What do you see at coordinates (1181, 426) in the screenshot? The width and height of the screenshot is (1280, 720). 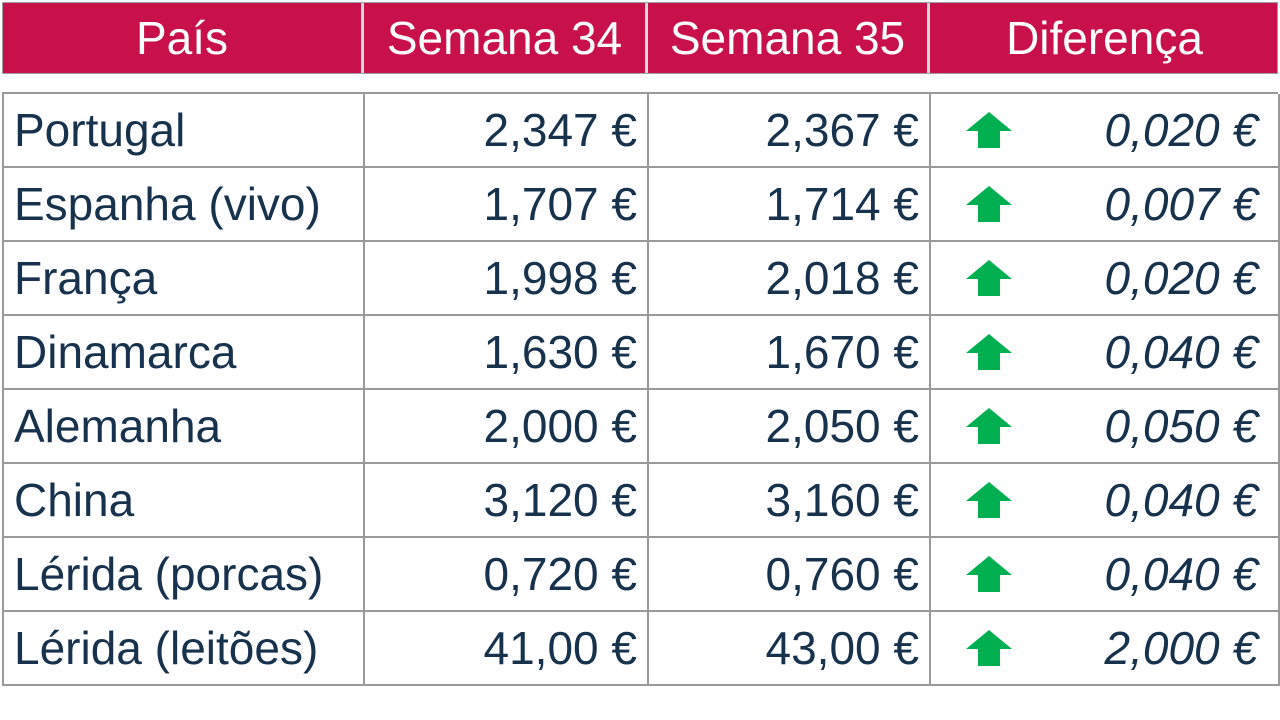 I see `difference-value: 0,050 €` at bounding box center [1181, 426].